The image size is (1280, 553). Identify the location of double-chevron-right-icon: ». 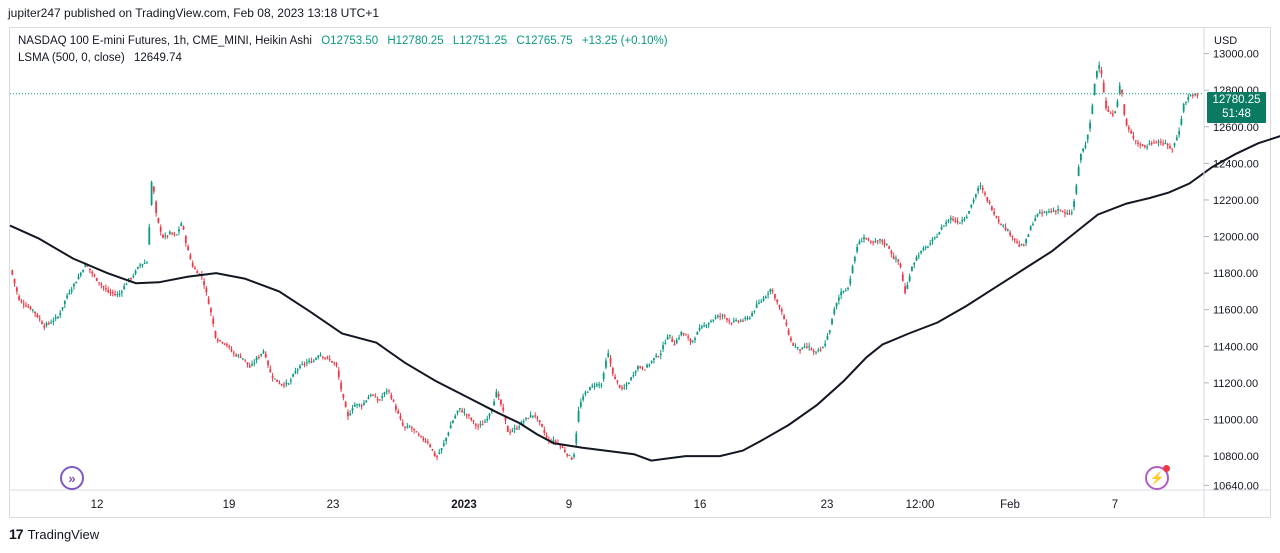
(72, 478).